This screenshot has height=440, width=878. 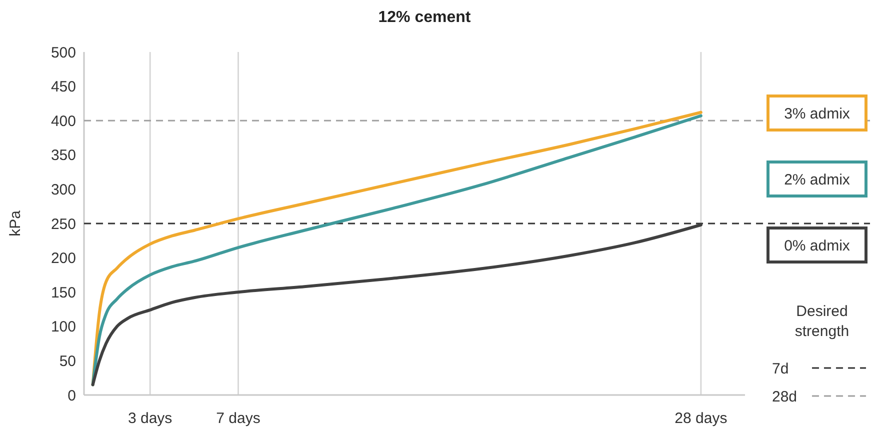 I want to click on y-tick-label: 200, so click(x=63, y=259).